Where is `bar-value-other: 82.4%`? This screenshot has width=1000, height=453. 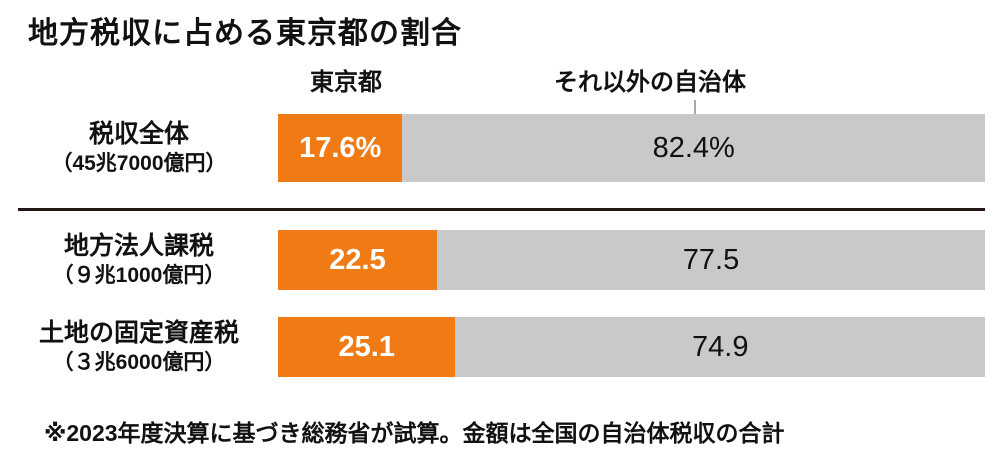
bar-value-other: 82.4% is located at coordinates (693, 147).